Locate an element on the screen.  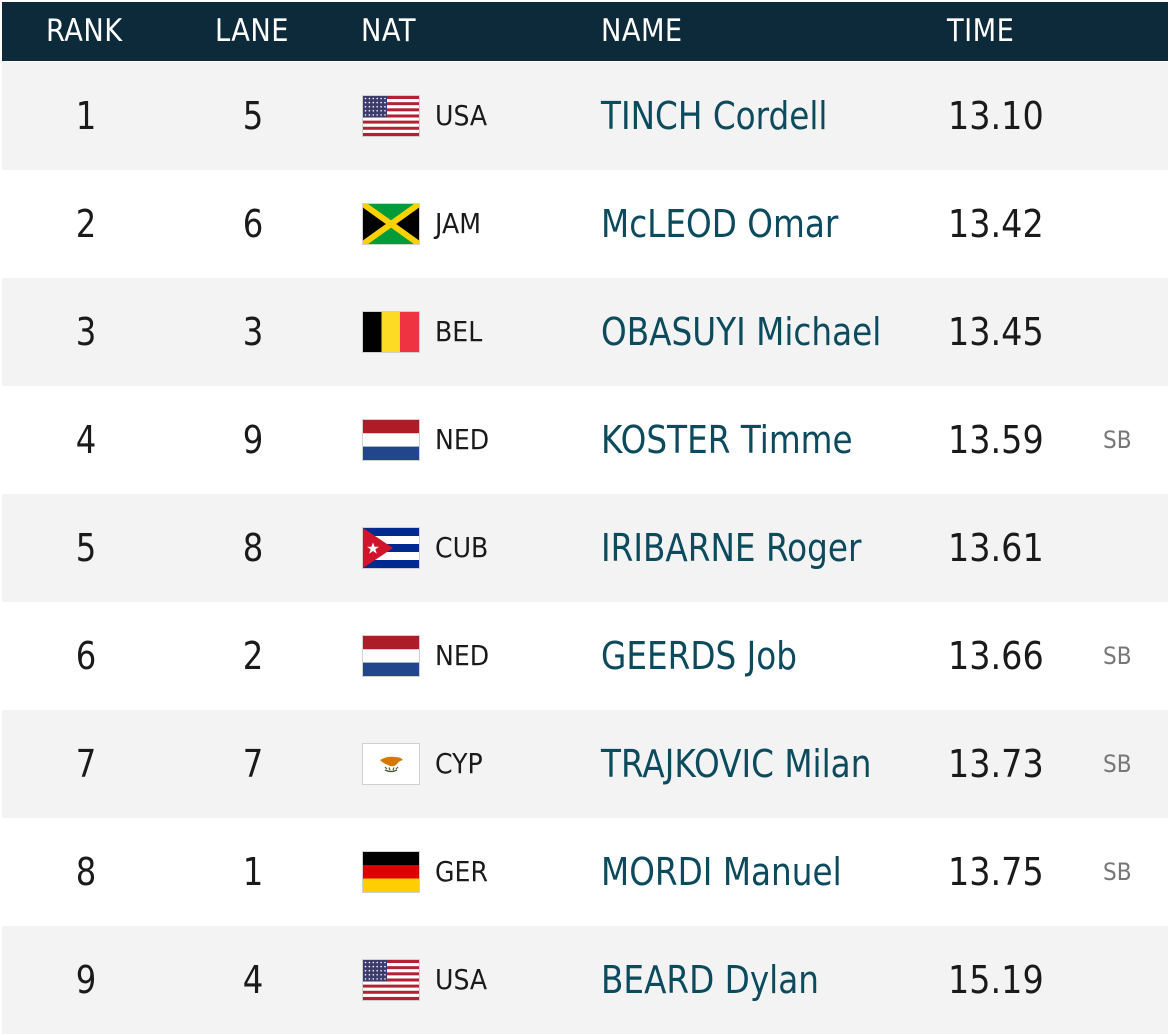
athlete-name-link: KOSTER Timme is located at coordinates (727, 440).